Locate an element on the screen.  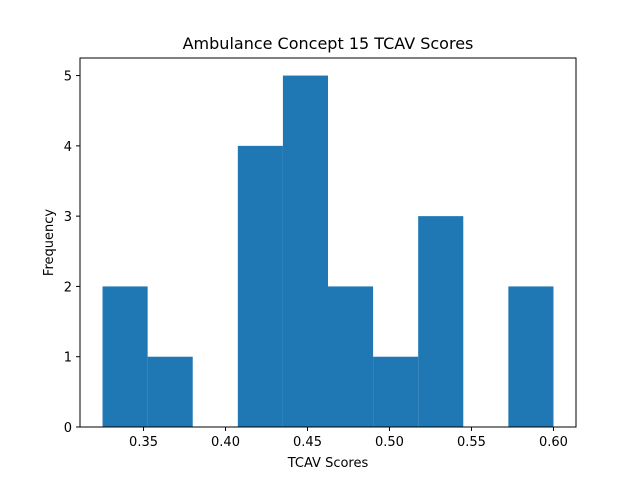
y-axis-label: Frequency is located at coordinates (49, 242).